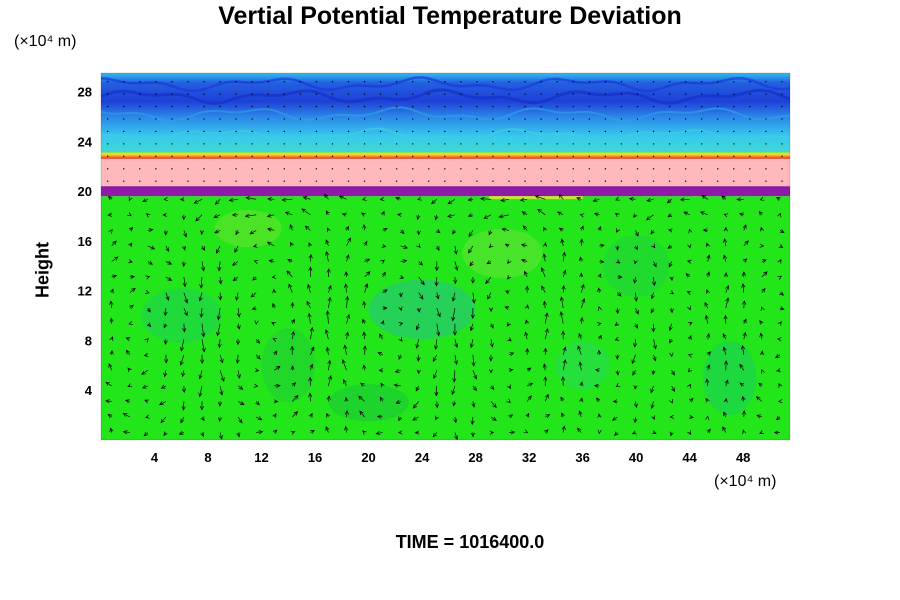  What do you see at coordinates (368, 457) in the screenshot?
I see `x-tick-label: 20` at bounding box center [368, 457].